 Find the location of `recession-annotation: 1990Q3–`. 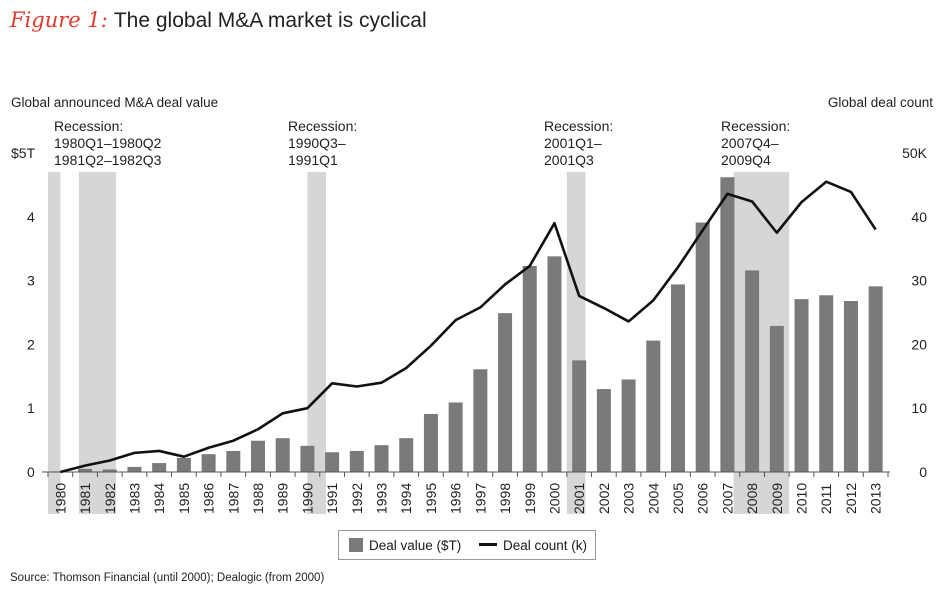

recession-annotation: 1990Q3– is located at coordinates (317, 143).